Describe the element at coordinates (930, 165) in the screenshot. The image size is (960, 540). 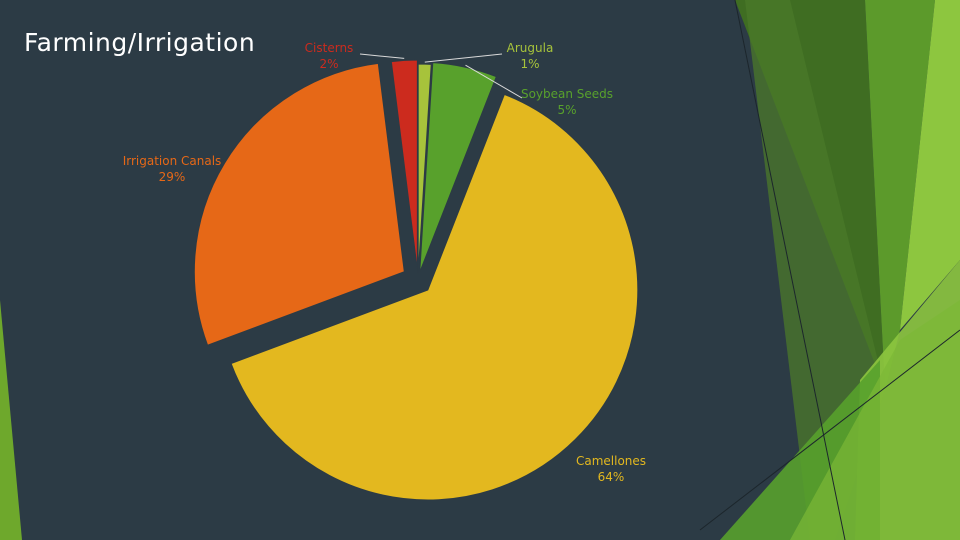
I see `right-facet-light` at that location.